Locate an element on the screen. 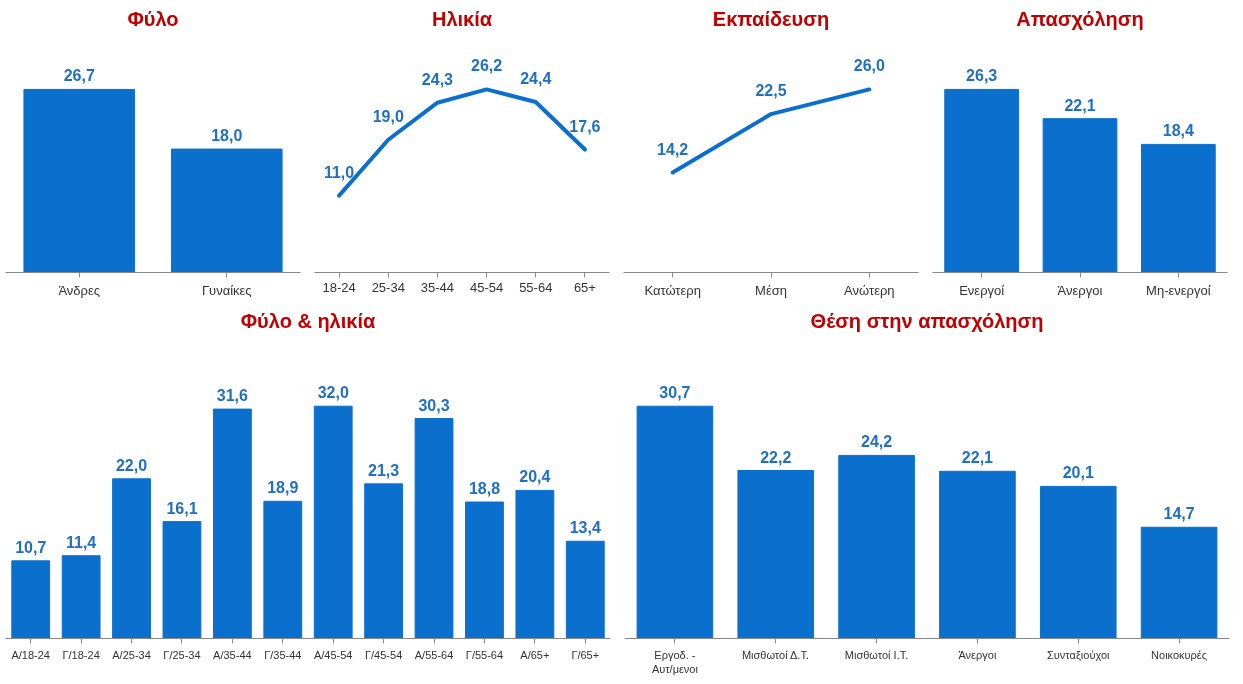 The width and height of the screenshot is (1243, 684). chart-title: Θέση στην απασχόληση is located at coordinates (927, 320).